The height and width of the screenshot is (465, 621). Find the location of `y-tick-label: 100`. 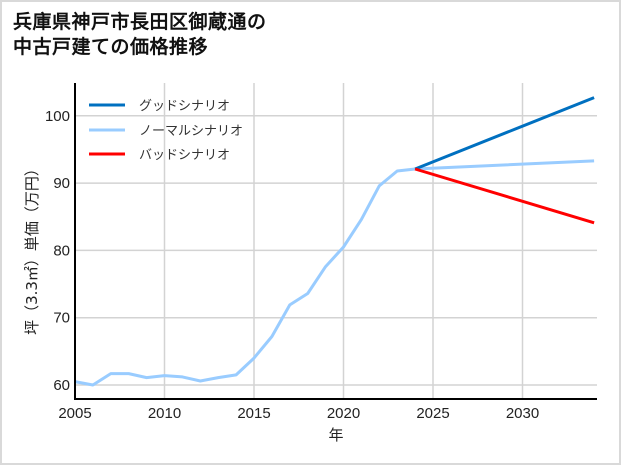

y-tick-label: 100 is located at coordinates (57, 116).